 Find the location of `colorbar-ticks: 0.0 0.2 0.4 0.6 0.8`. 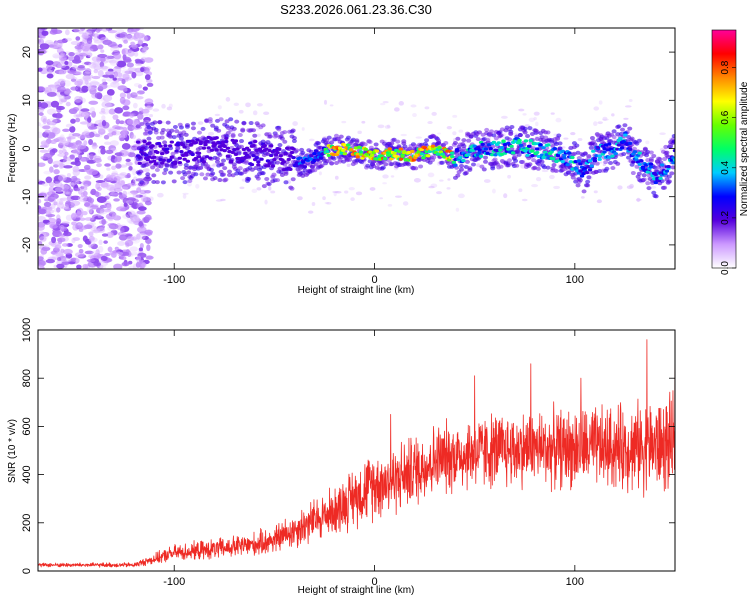

colorbar-ticks: 0.0 0.2 0.4 0.6 0.8 is located at coordinates (728, 167).